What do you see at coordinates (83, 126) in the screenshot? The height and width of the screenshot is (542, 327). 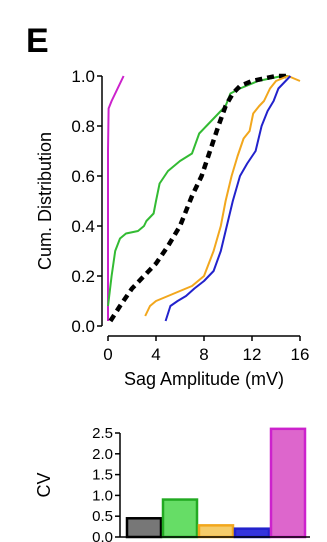 I see `cdf-y-tick-label: 0.8` at bounding box center [83, 126].